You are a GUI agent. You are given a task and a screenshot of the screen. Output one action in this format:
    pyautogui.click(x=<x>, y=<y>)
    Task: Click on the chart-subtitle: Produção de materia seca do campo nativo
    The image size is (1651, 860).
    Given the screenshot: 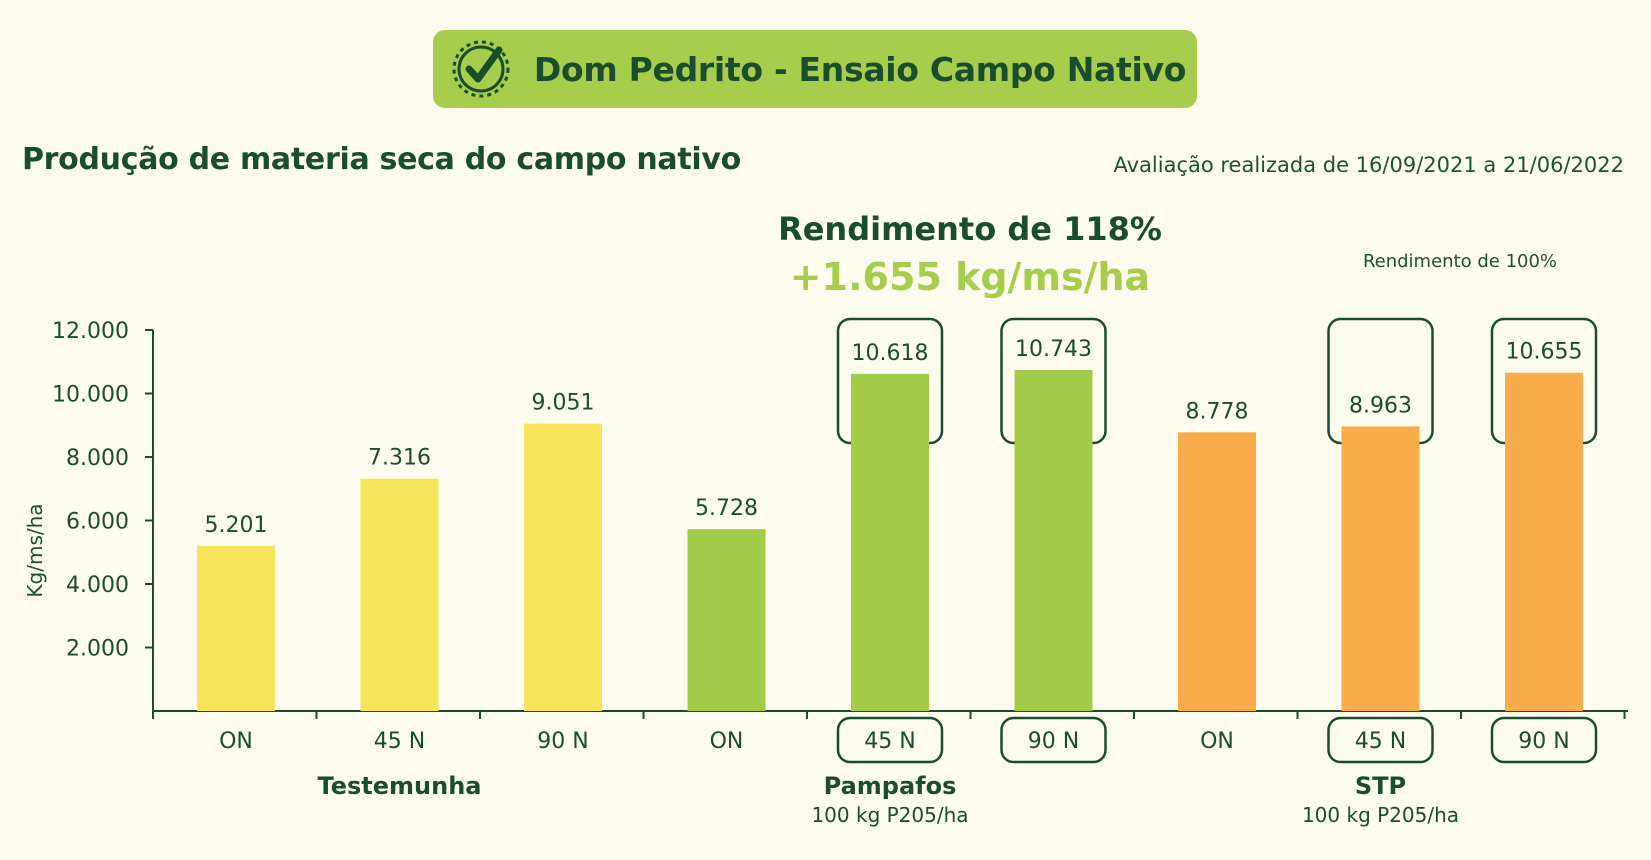 What is the action you would take?
    pyautogui.click(x=381, y=159)
    